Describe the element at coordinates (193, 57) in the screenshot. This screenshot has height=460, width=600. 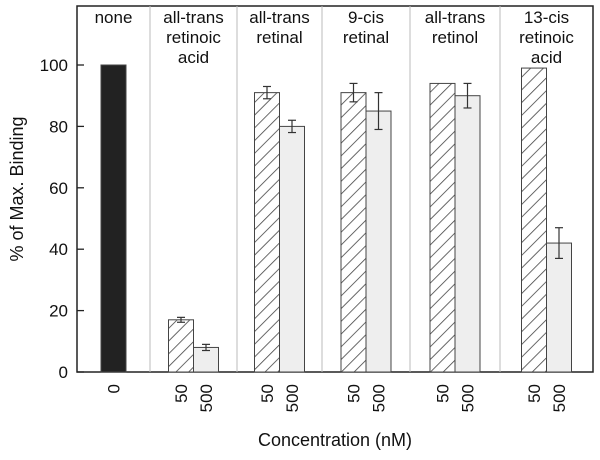
I see `group-label-1-line-2: acid` at that location.